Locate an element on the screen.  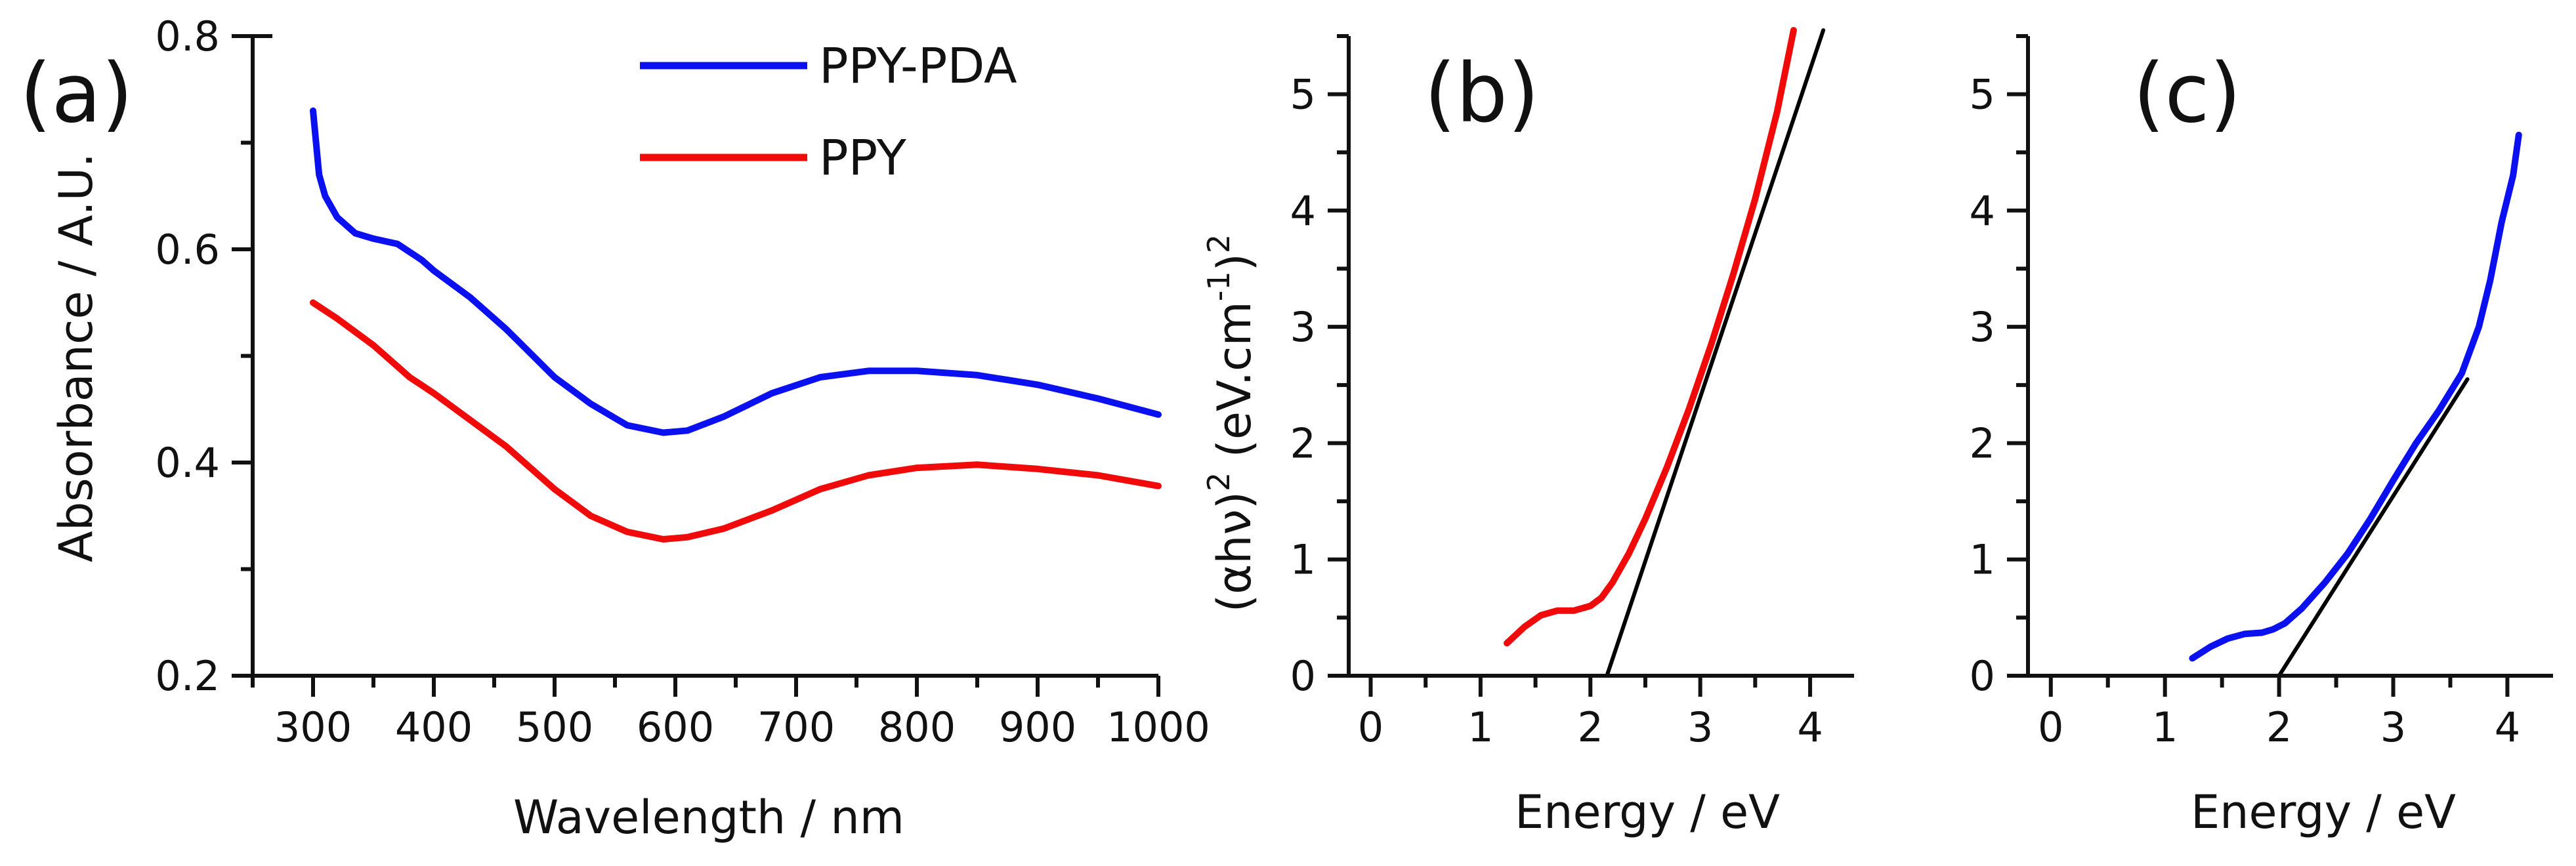
ylabel-part-close: ) is located at coordinates (1234, 262).